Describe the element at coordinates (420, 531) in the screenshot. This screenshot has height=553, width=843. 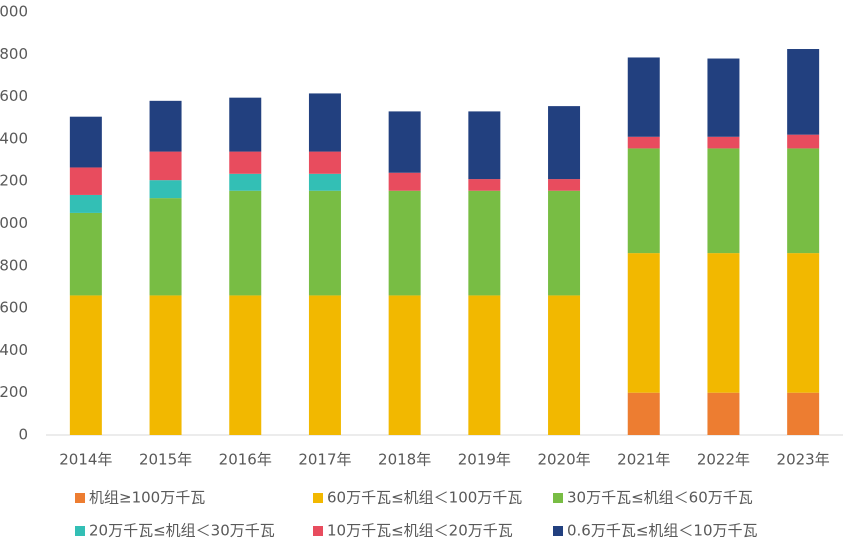
I see `legend-label: 10万千瓦≤机组＜20万千瓦` at that location.